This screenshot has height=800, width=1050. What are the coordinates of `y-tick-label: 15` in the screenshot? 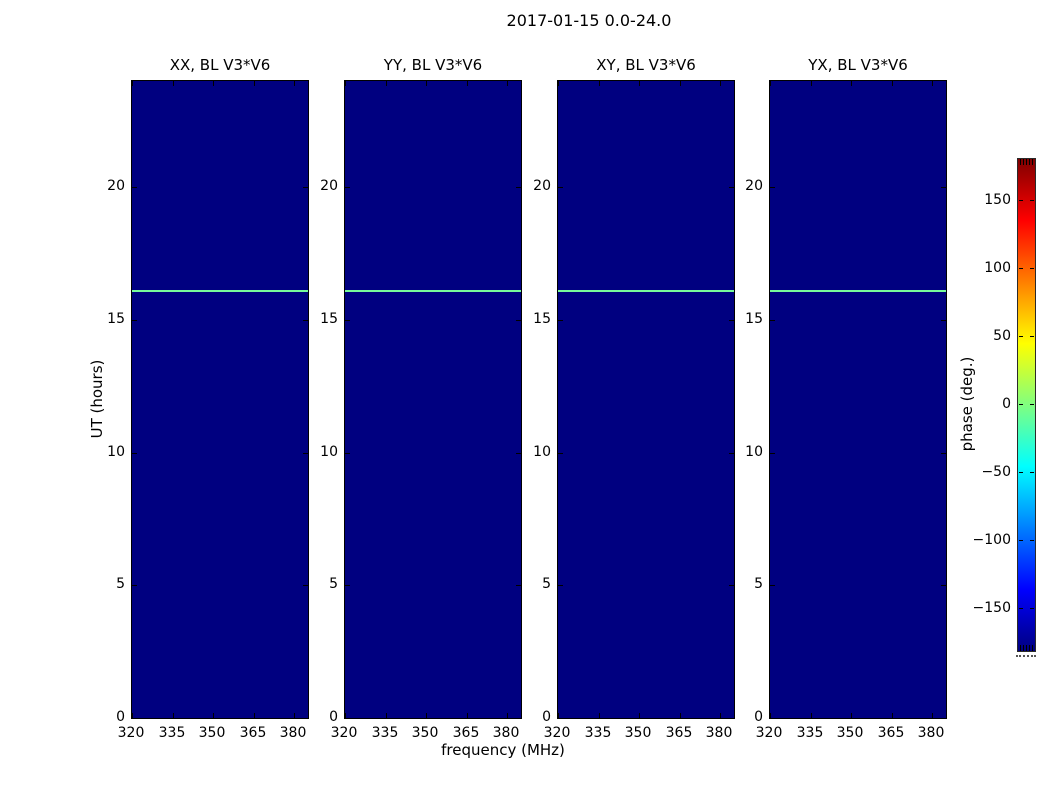 It's located at (542, 319).